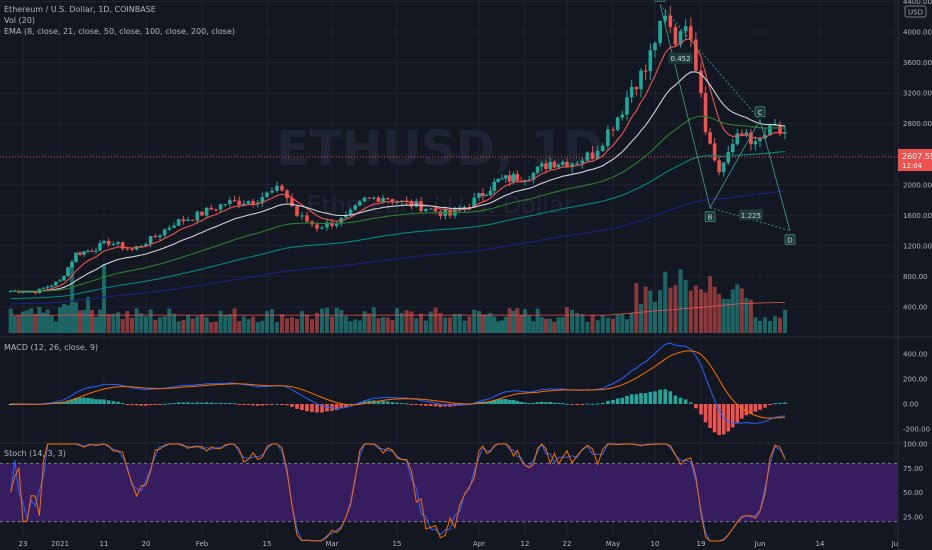  What do you see at coordinates (397, 389) in the screenshot?
I see `macd-pane` at bounding box center [397, 389].